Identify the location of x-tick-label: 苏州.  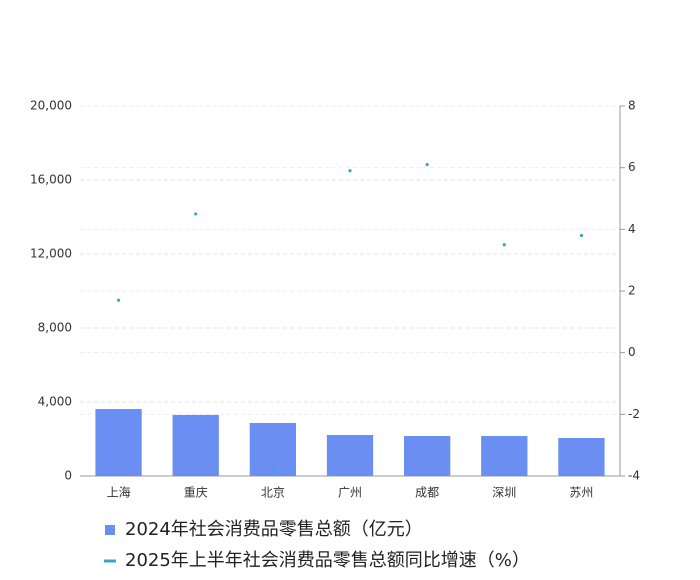
(581, 493).